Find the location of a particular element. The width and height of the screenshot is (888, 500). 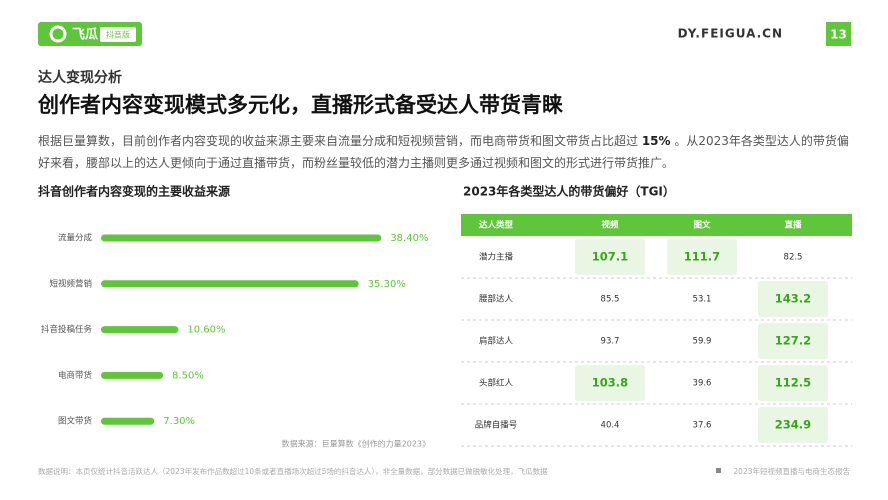

table-cell: 143.2 is located at coordinates (793, 299).